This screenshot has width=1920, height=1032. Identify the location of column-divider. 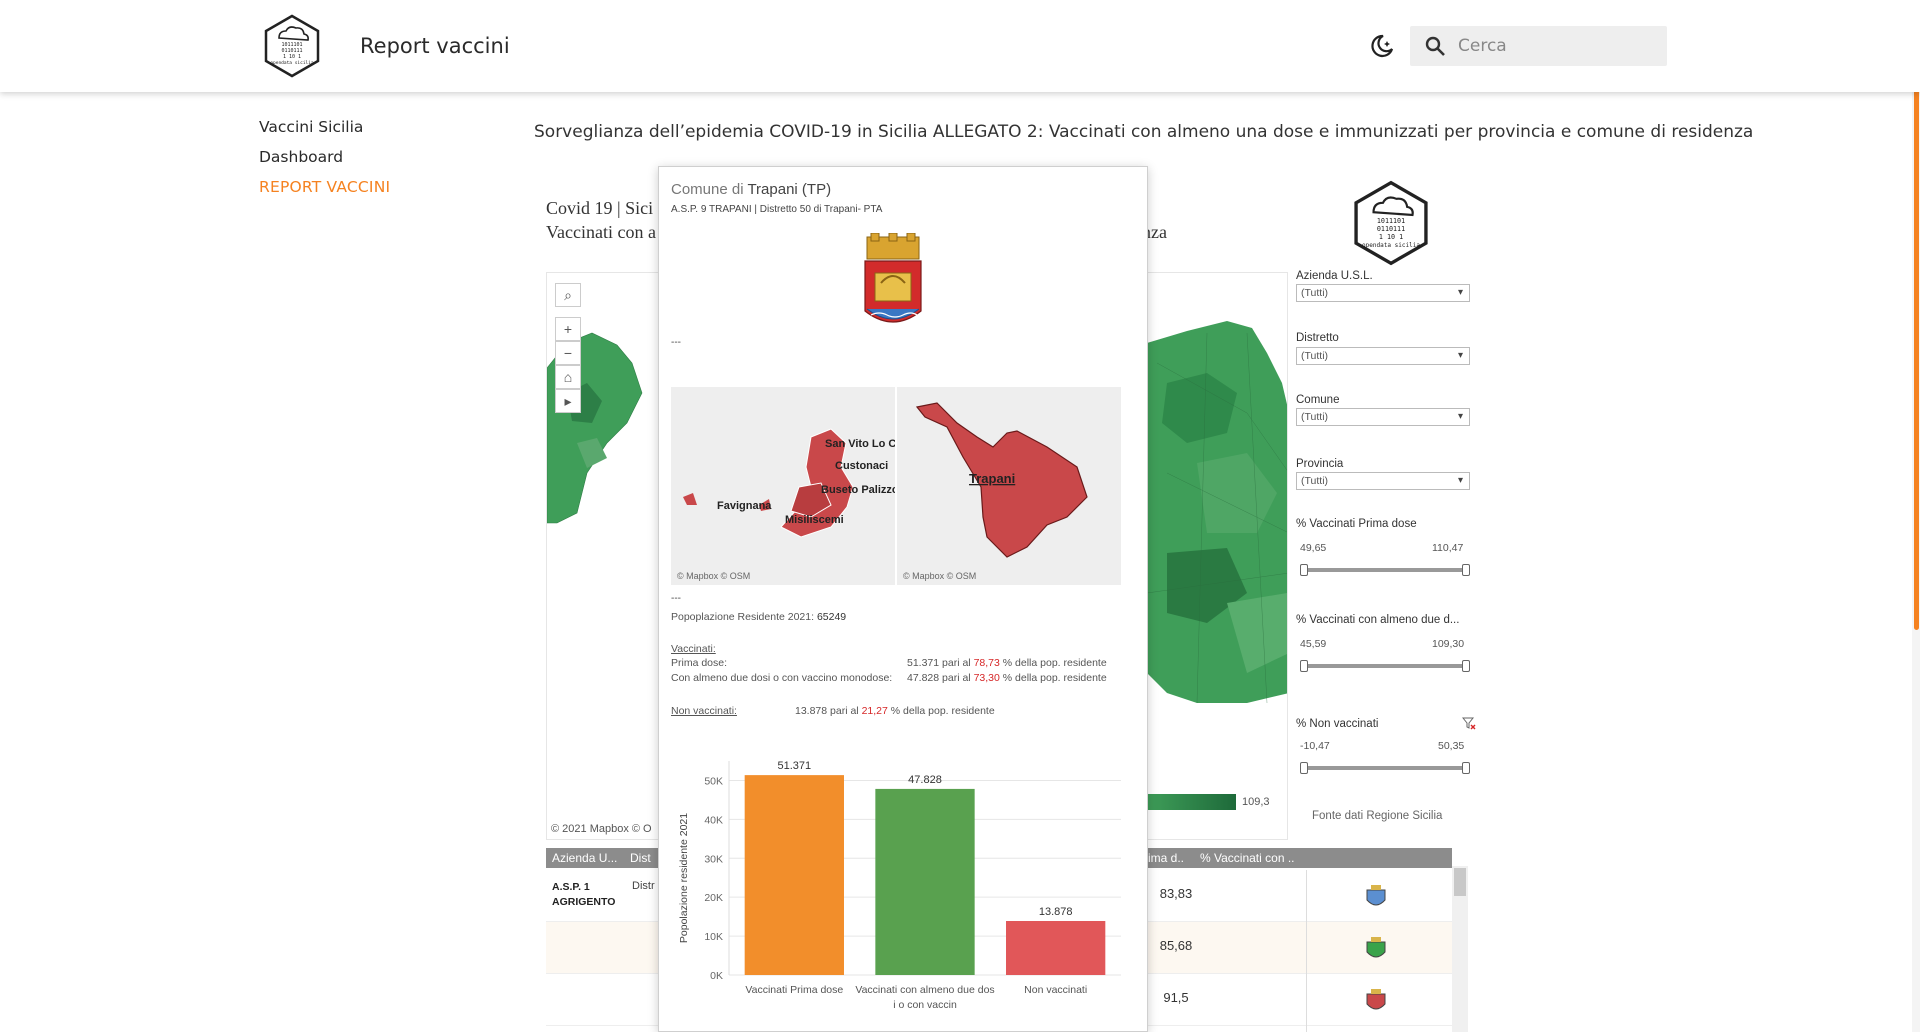
(1306, 951).